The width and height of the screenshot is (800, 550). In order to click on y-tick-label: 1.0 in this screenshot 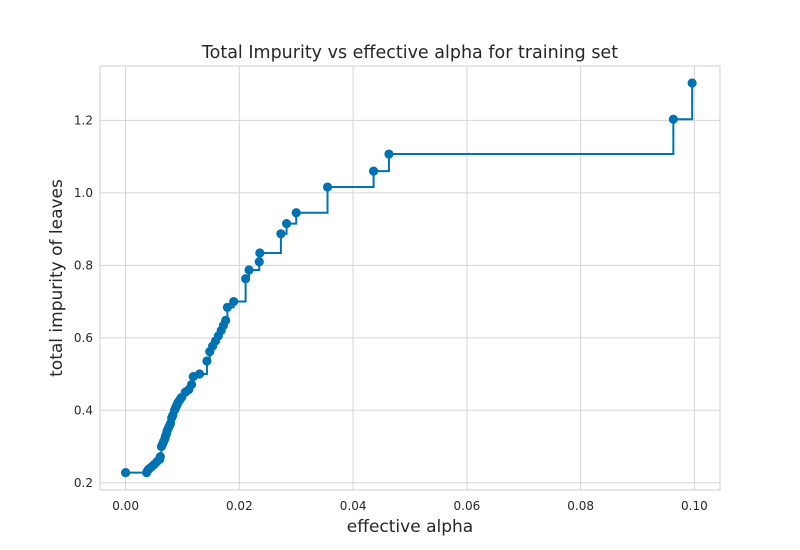, I will do `click(83, 193)`.